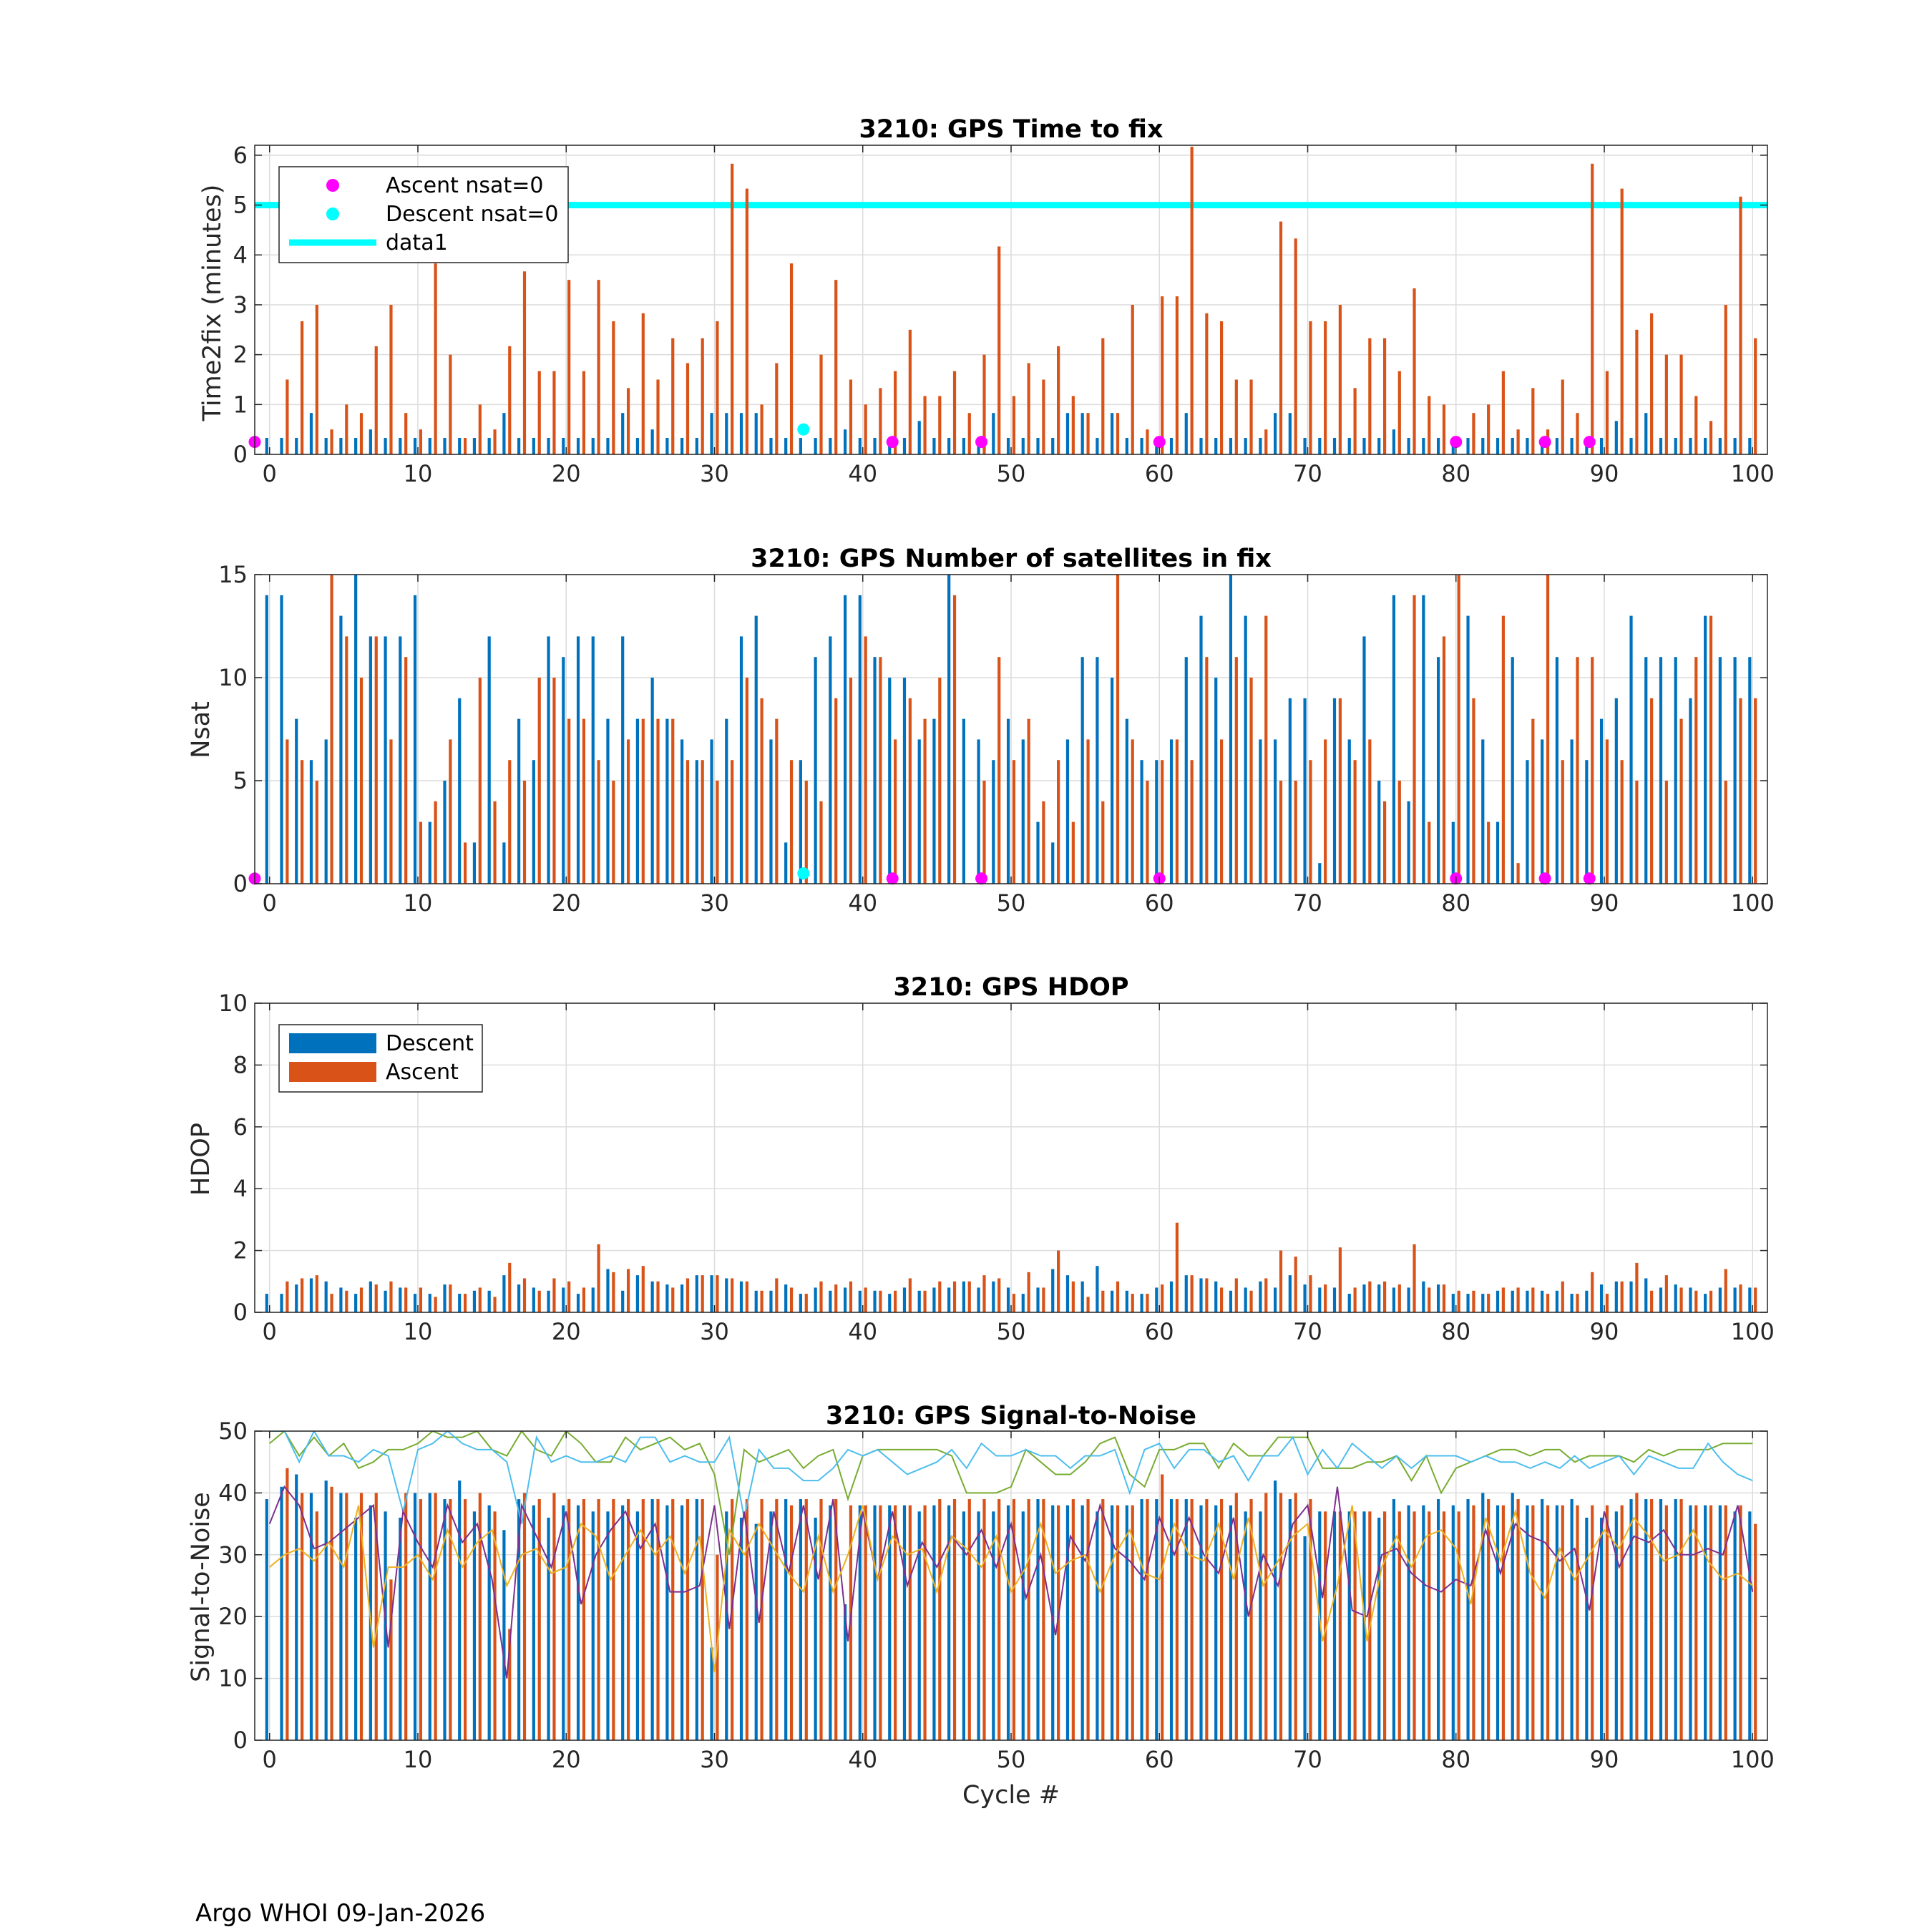 This screenshot has width=1932, height=1932. I want to click on ttf-xtick-label: 80, so click(1455, 473).